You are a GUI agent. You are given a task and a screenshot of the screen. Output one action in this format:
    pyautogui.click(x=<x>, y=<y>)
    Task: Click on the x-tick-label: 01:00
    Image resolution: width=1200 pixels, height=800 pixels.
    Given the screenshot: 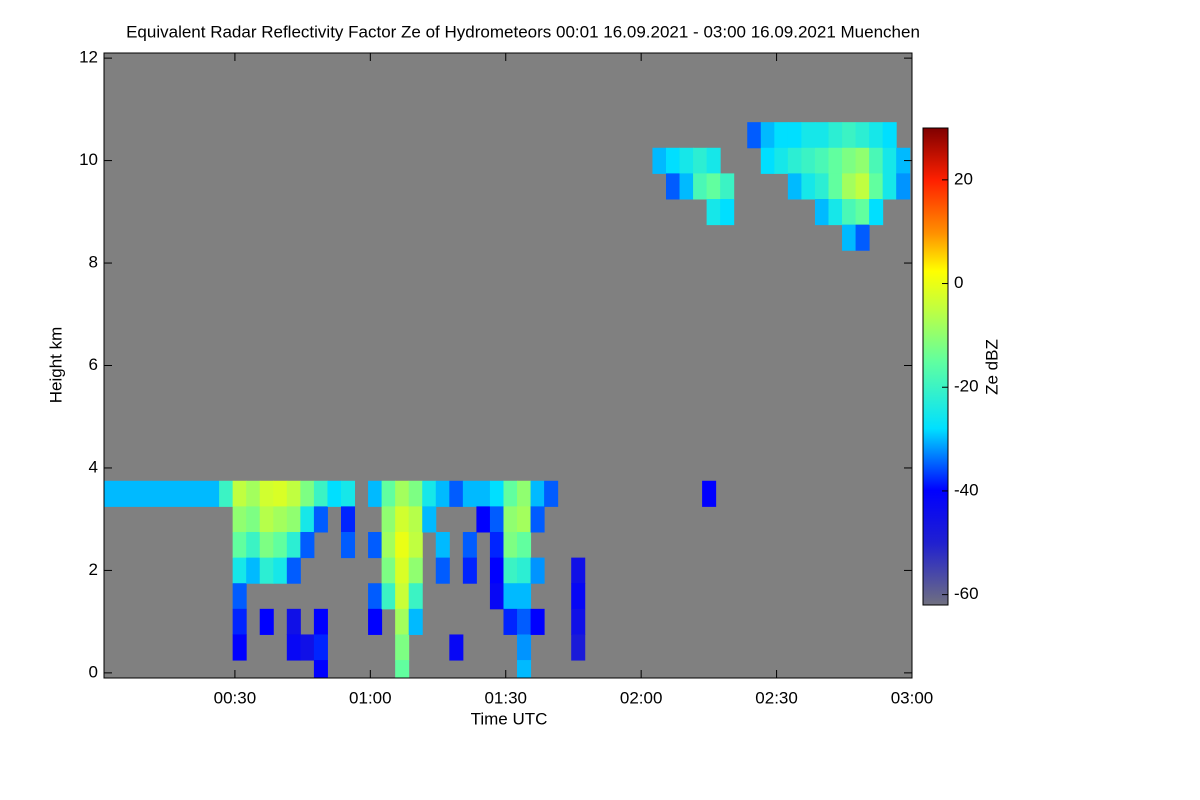 What is the action you would take?
    pyautogui.click(x=370, y=697)
    